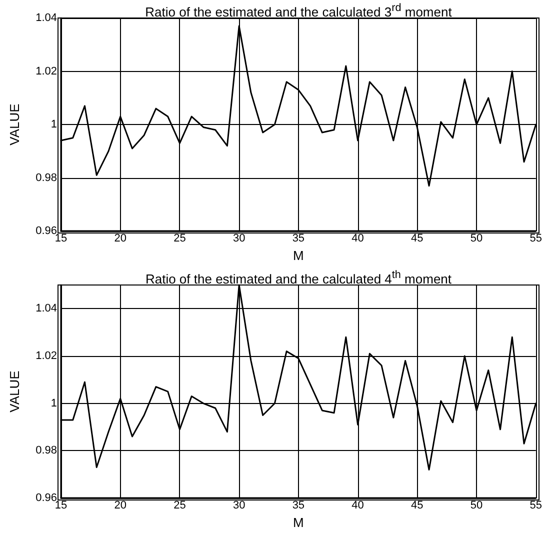 This screenshot has height=535, width=545. Describe the element at coordinates (298, 10) in the screenshot. I see `chart-title: Ratio of the estimated and the calculated 3$^{rd}$ moment` at that location.